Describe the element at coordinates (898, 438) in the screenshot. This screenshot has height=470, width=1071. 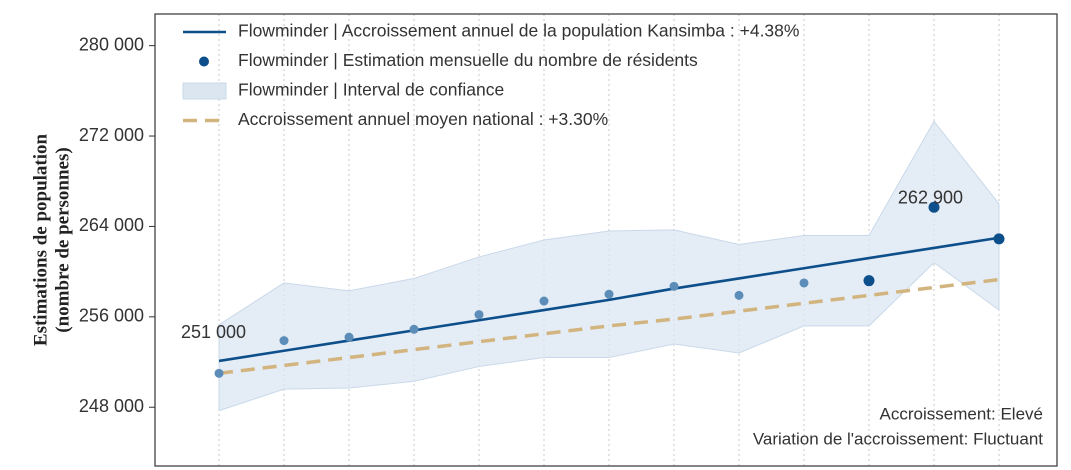
I see `annotation: Variation de l'accroissement: Fluctuant` at that location.